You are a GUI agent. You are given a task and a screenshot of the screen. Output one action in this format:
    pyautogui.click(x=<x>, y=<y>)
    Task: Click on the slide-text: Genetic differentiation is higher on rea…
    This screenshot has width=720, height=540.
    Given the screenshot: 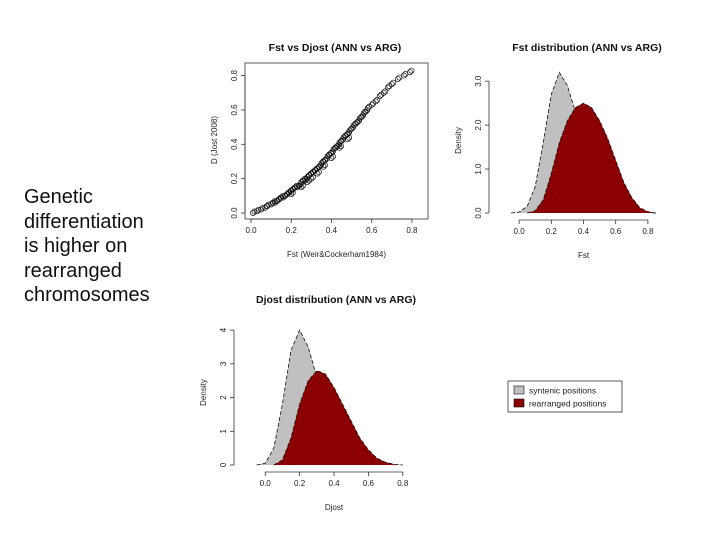 What is the action you would take?
    pyautogui.click(x=111, y=246)
    